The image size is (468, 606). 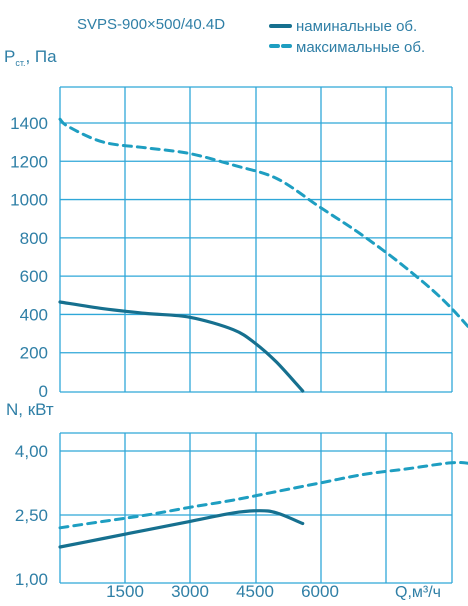 What do you see at coordinates (181, 346) in the screenshot?
I see `pressure-nominal-line` at bounding box center [181, 346].